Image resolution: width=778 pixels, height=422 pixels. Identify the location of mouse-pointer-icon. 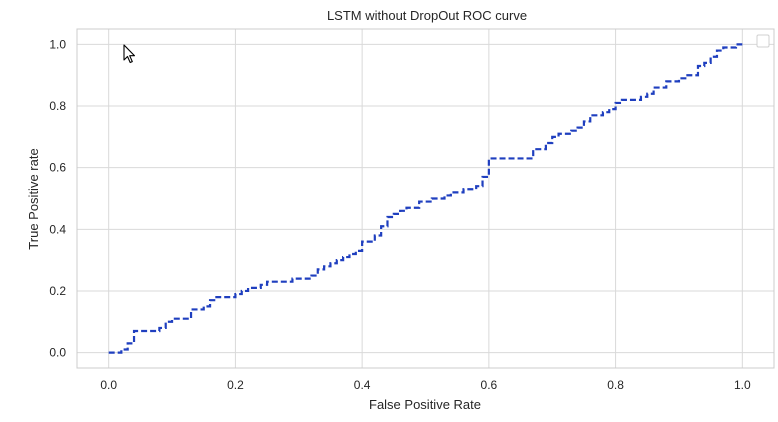
(129, 54).